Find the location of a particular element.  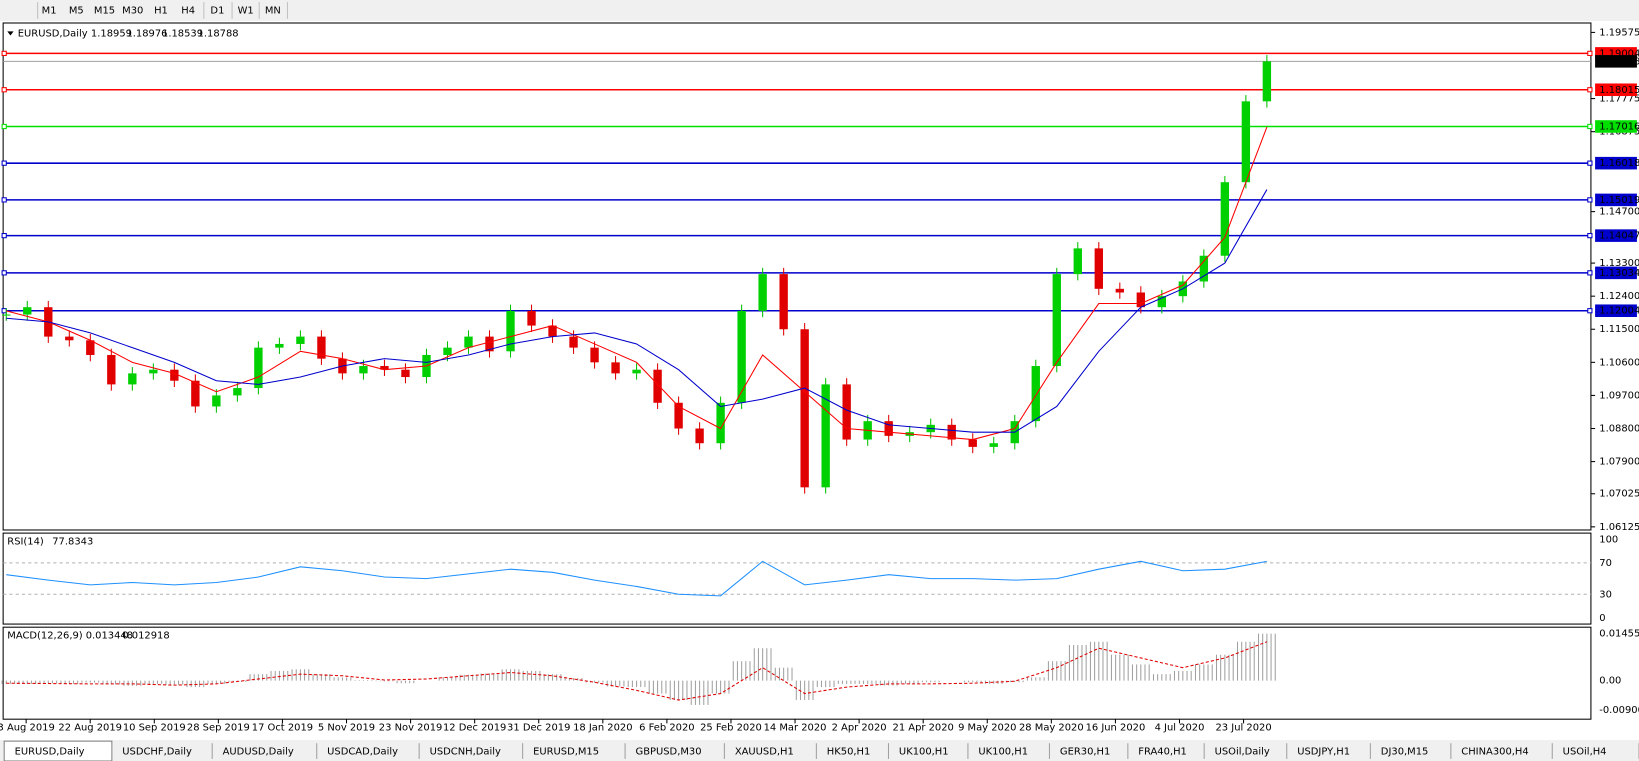

x-tick-label: 25 Feb 2020 is located at coordinates (731, 728).